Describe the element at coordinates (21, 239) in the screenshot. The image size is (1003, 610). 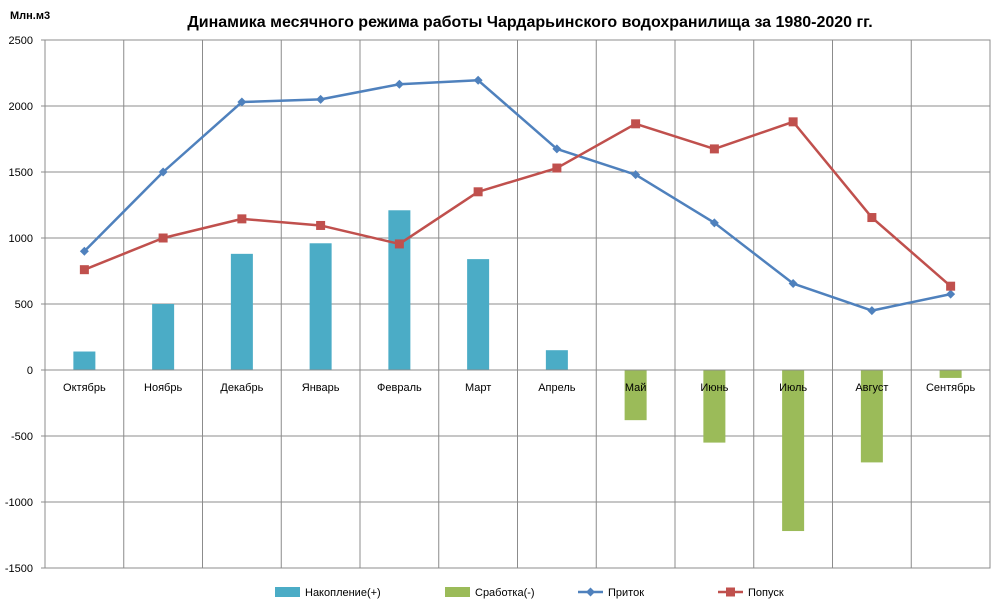
I see `y-tick-label: 1000` at that location.